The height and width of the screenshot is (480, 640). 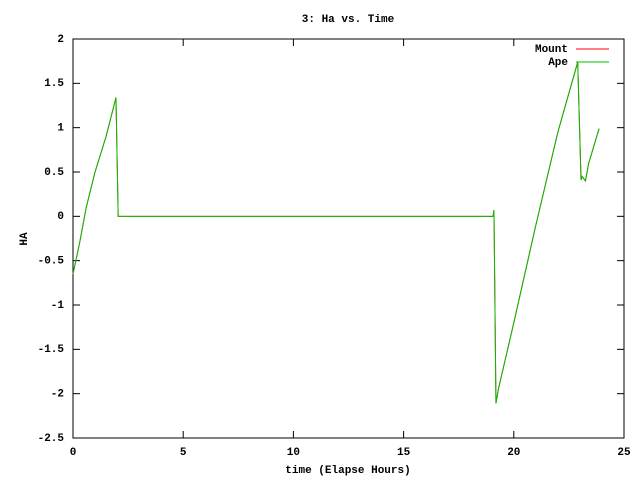 What do you see at coordinates (60, 217) in the screenshot?
I see `y-tick-label: 0` at bounding box center [60, 217].